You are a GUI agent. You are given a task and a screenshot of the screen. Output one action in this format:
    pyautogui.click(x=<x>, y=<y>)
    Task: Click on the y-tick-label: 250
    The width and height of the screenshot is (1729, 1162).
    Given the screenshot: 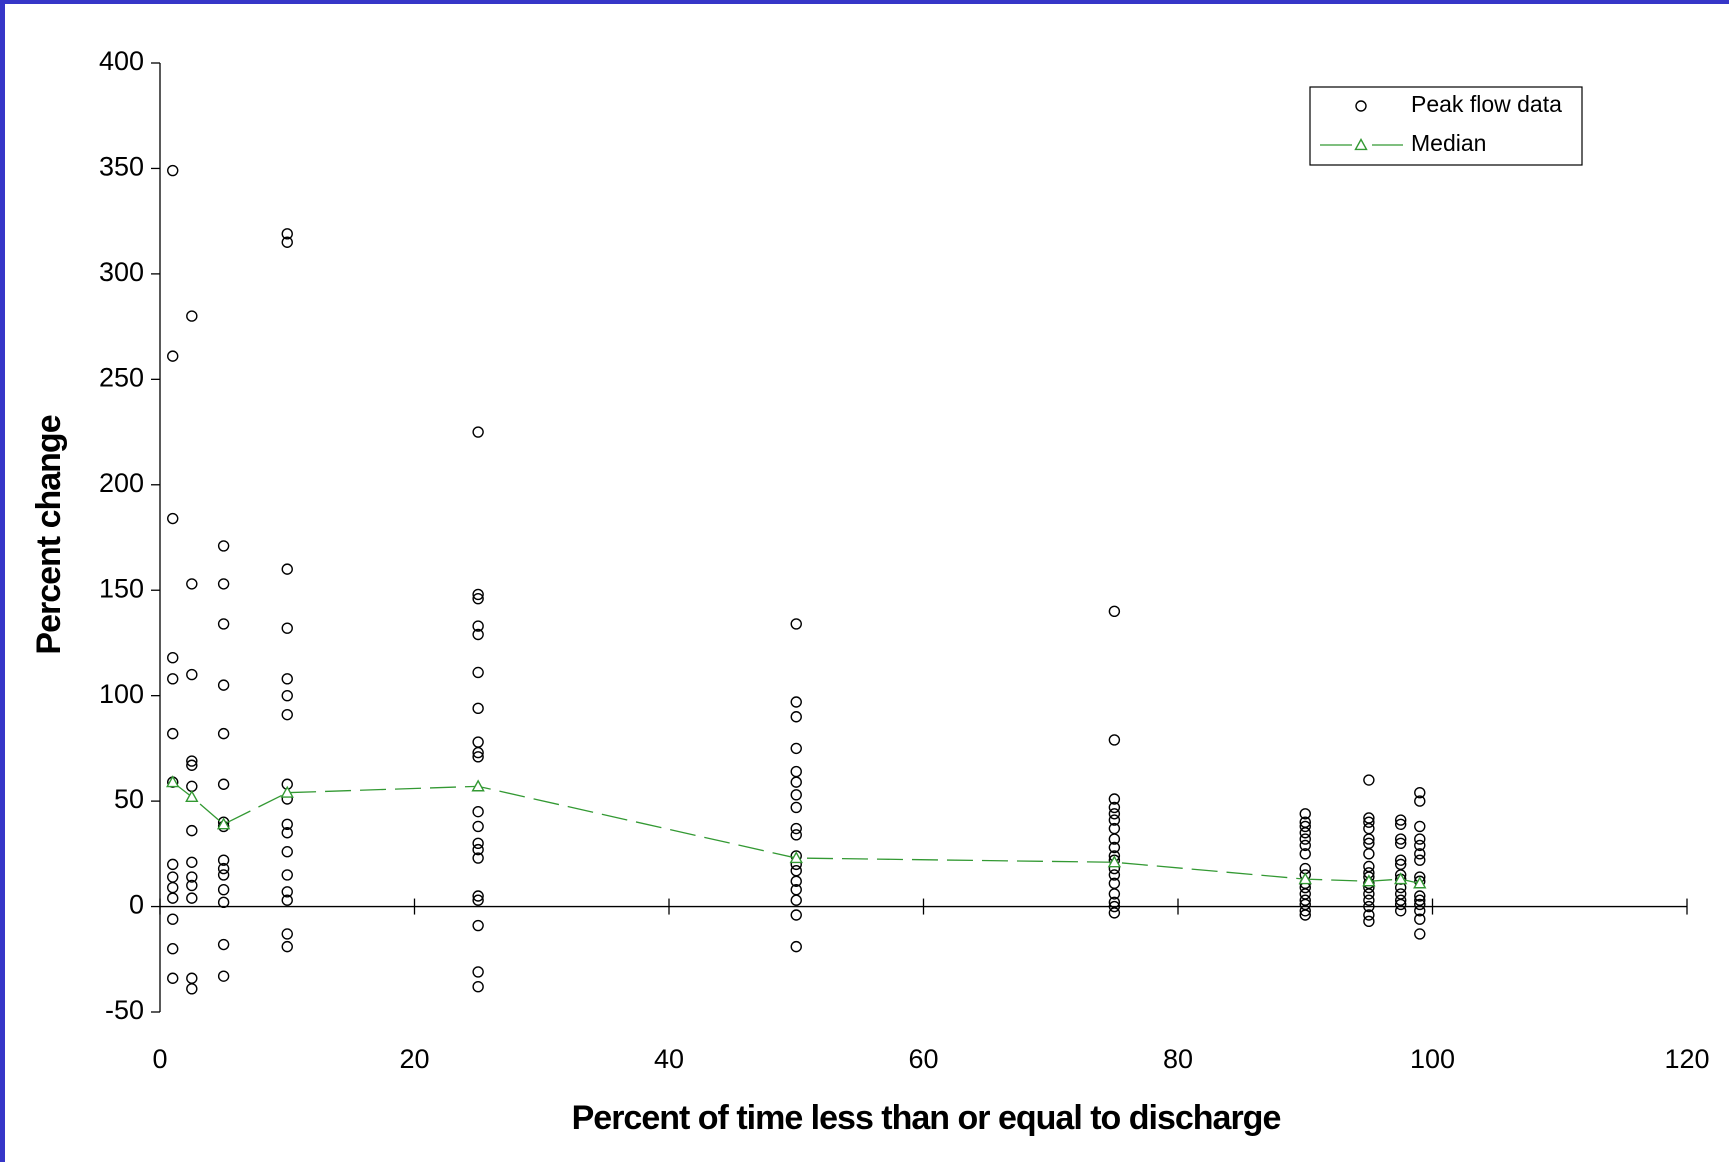 What is the action you would take?
    pyautogui.click(x=121, y=377)
    